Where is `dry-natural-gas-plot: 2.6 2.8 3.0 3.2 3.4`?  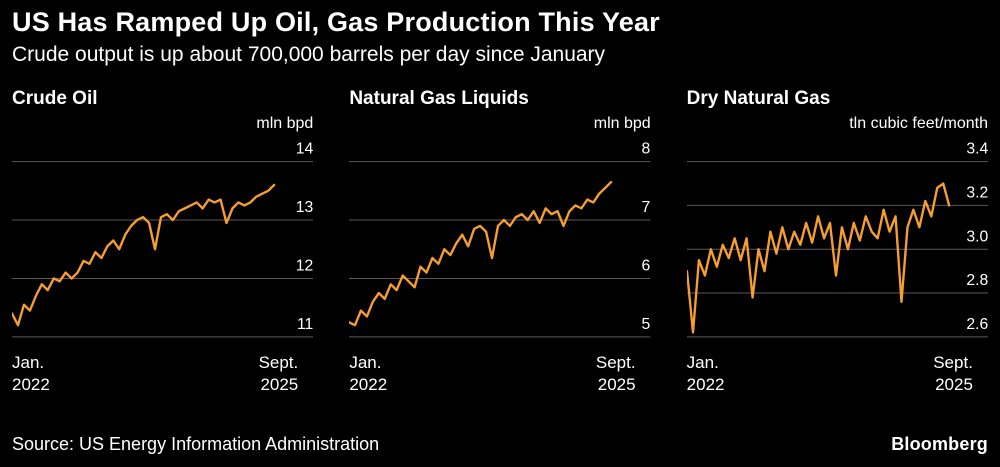
dry-natural-gas-plot: 2.6 2.8 3.0 3.2 3.4 is located at coordinates (837, 238).